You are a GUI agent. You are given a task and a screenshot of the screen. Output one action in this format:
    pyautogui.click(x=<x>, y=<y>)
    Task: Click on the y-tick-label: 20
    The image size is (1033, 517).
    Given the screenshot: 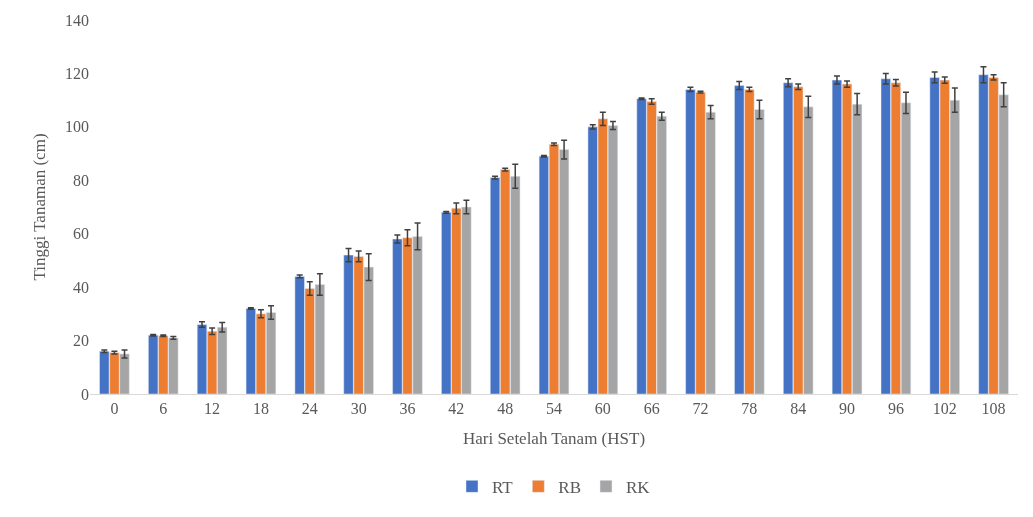 What is the action you would take?
    pyautogui.click(x=81, y=341)
    